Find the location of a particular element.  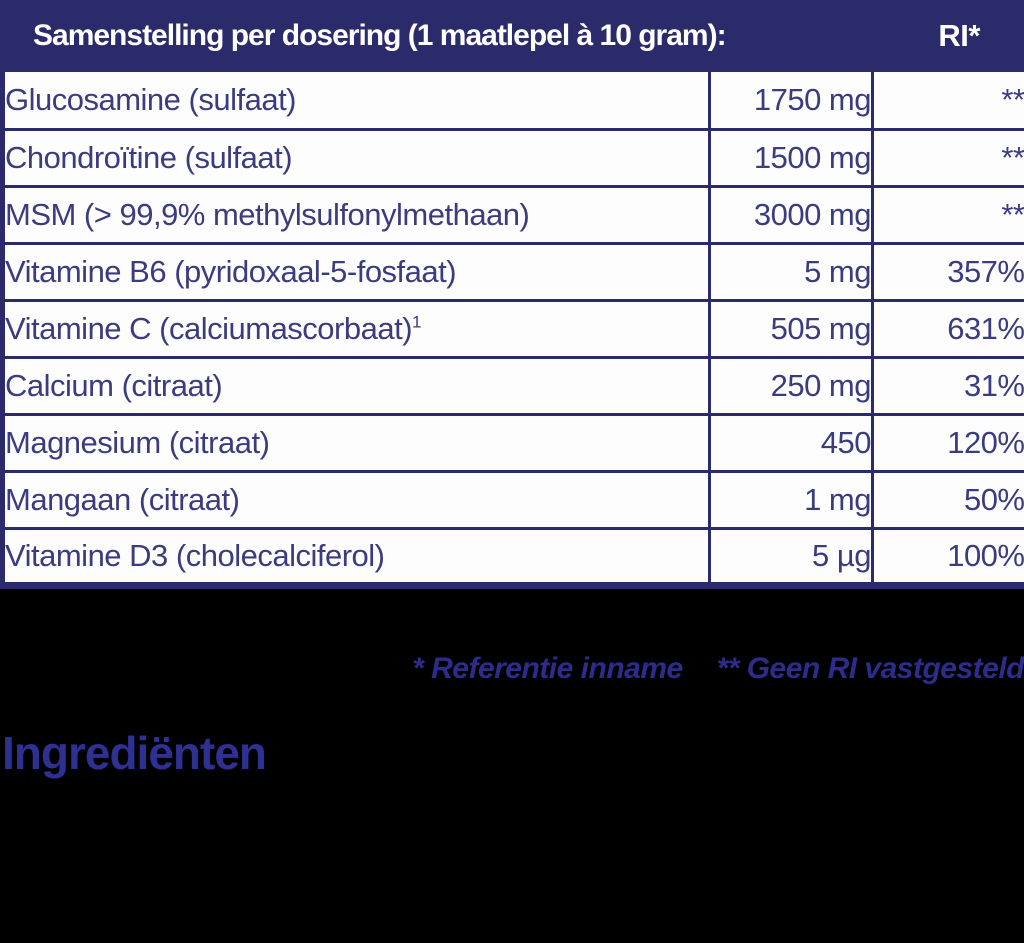

ingredient-ri: 100% is located at coordinates (947, 556).